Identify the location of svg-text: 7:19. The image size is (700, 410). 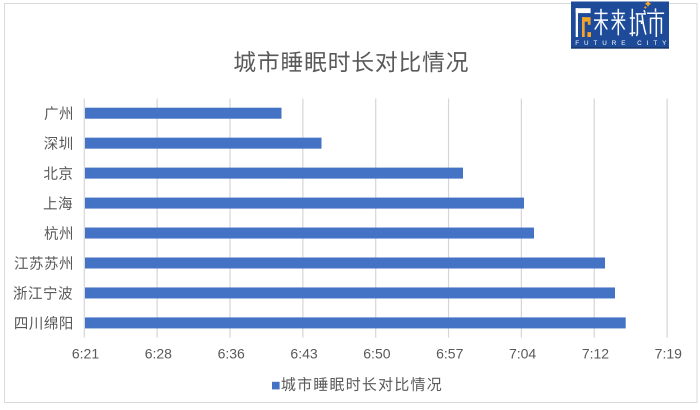
(668, 353).